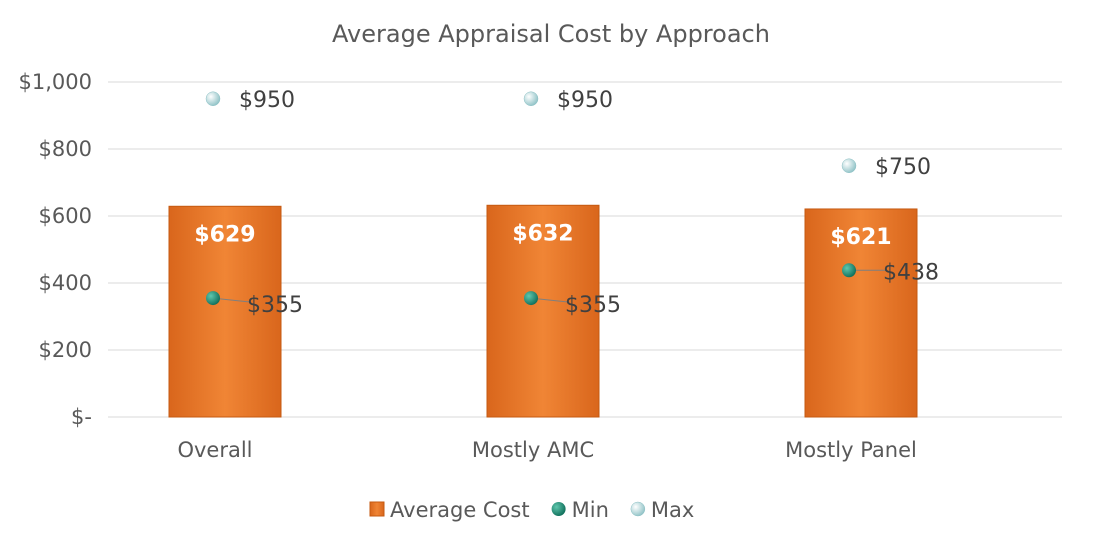  I want to click on bar-value-label: $629, so click(224, 234).